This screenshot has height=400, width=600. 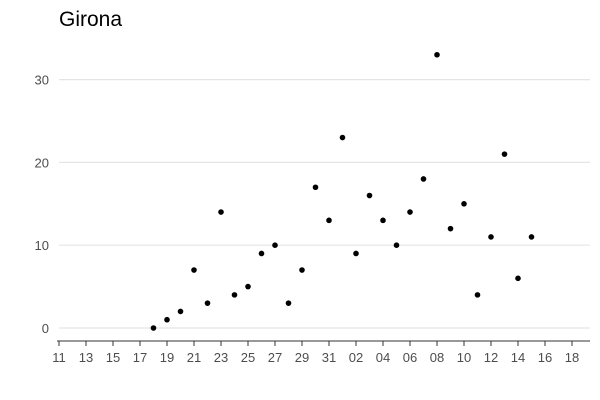 What do you see at coordinates (113, 357) in the screenshot?
I see `x-tick-label: 15` at bounding box center [113, 357].